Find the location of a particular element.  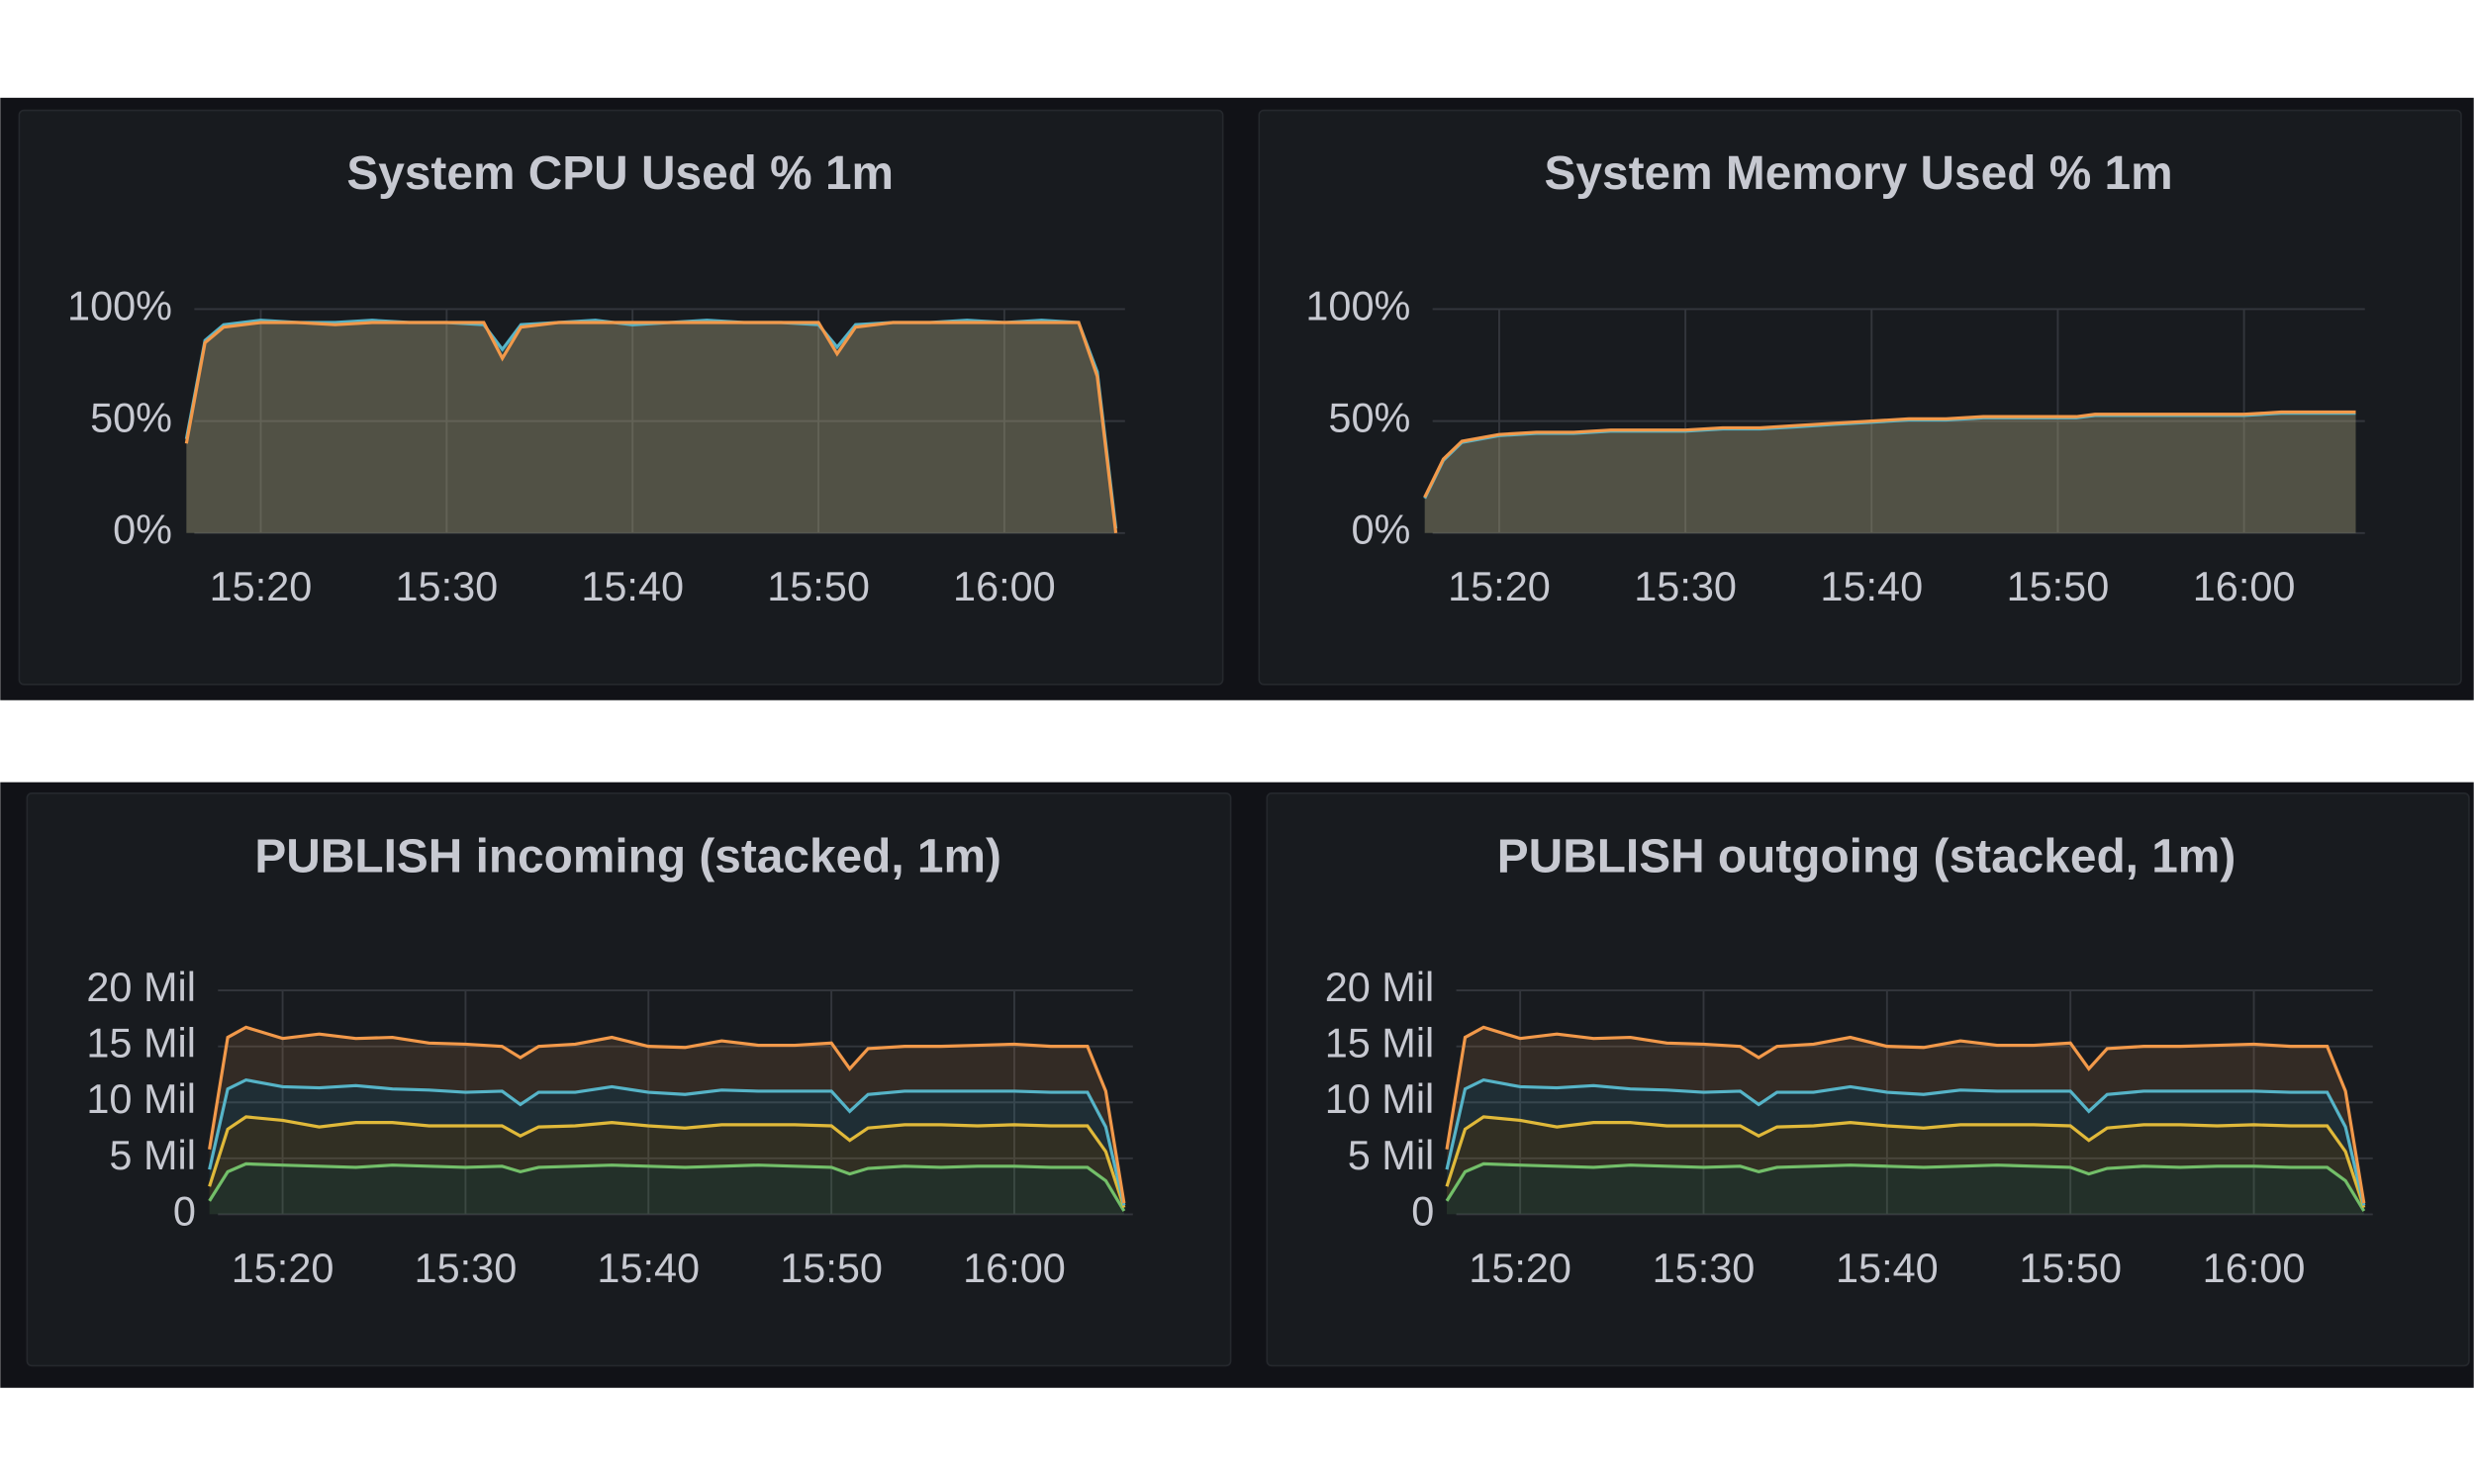

panel-title: PUBLISH incoming (stacked, 1m) is located at coordinates (627, 856).